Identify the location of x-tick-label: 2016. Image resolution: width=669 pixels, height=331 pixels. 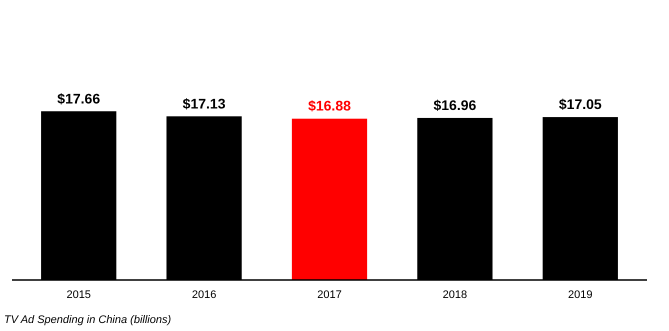
(204, 295).